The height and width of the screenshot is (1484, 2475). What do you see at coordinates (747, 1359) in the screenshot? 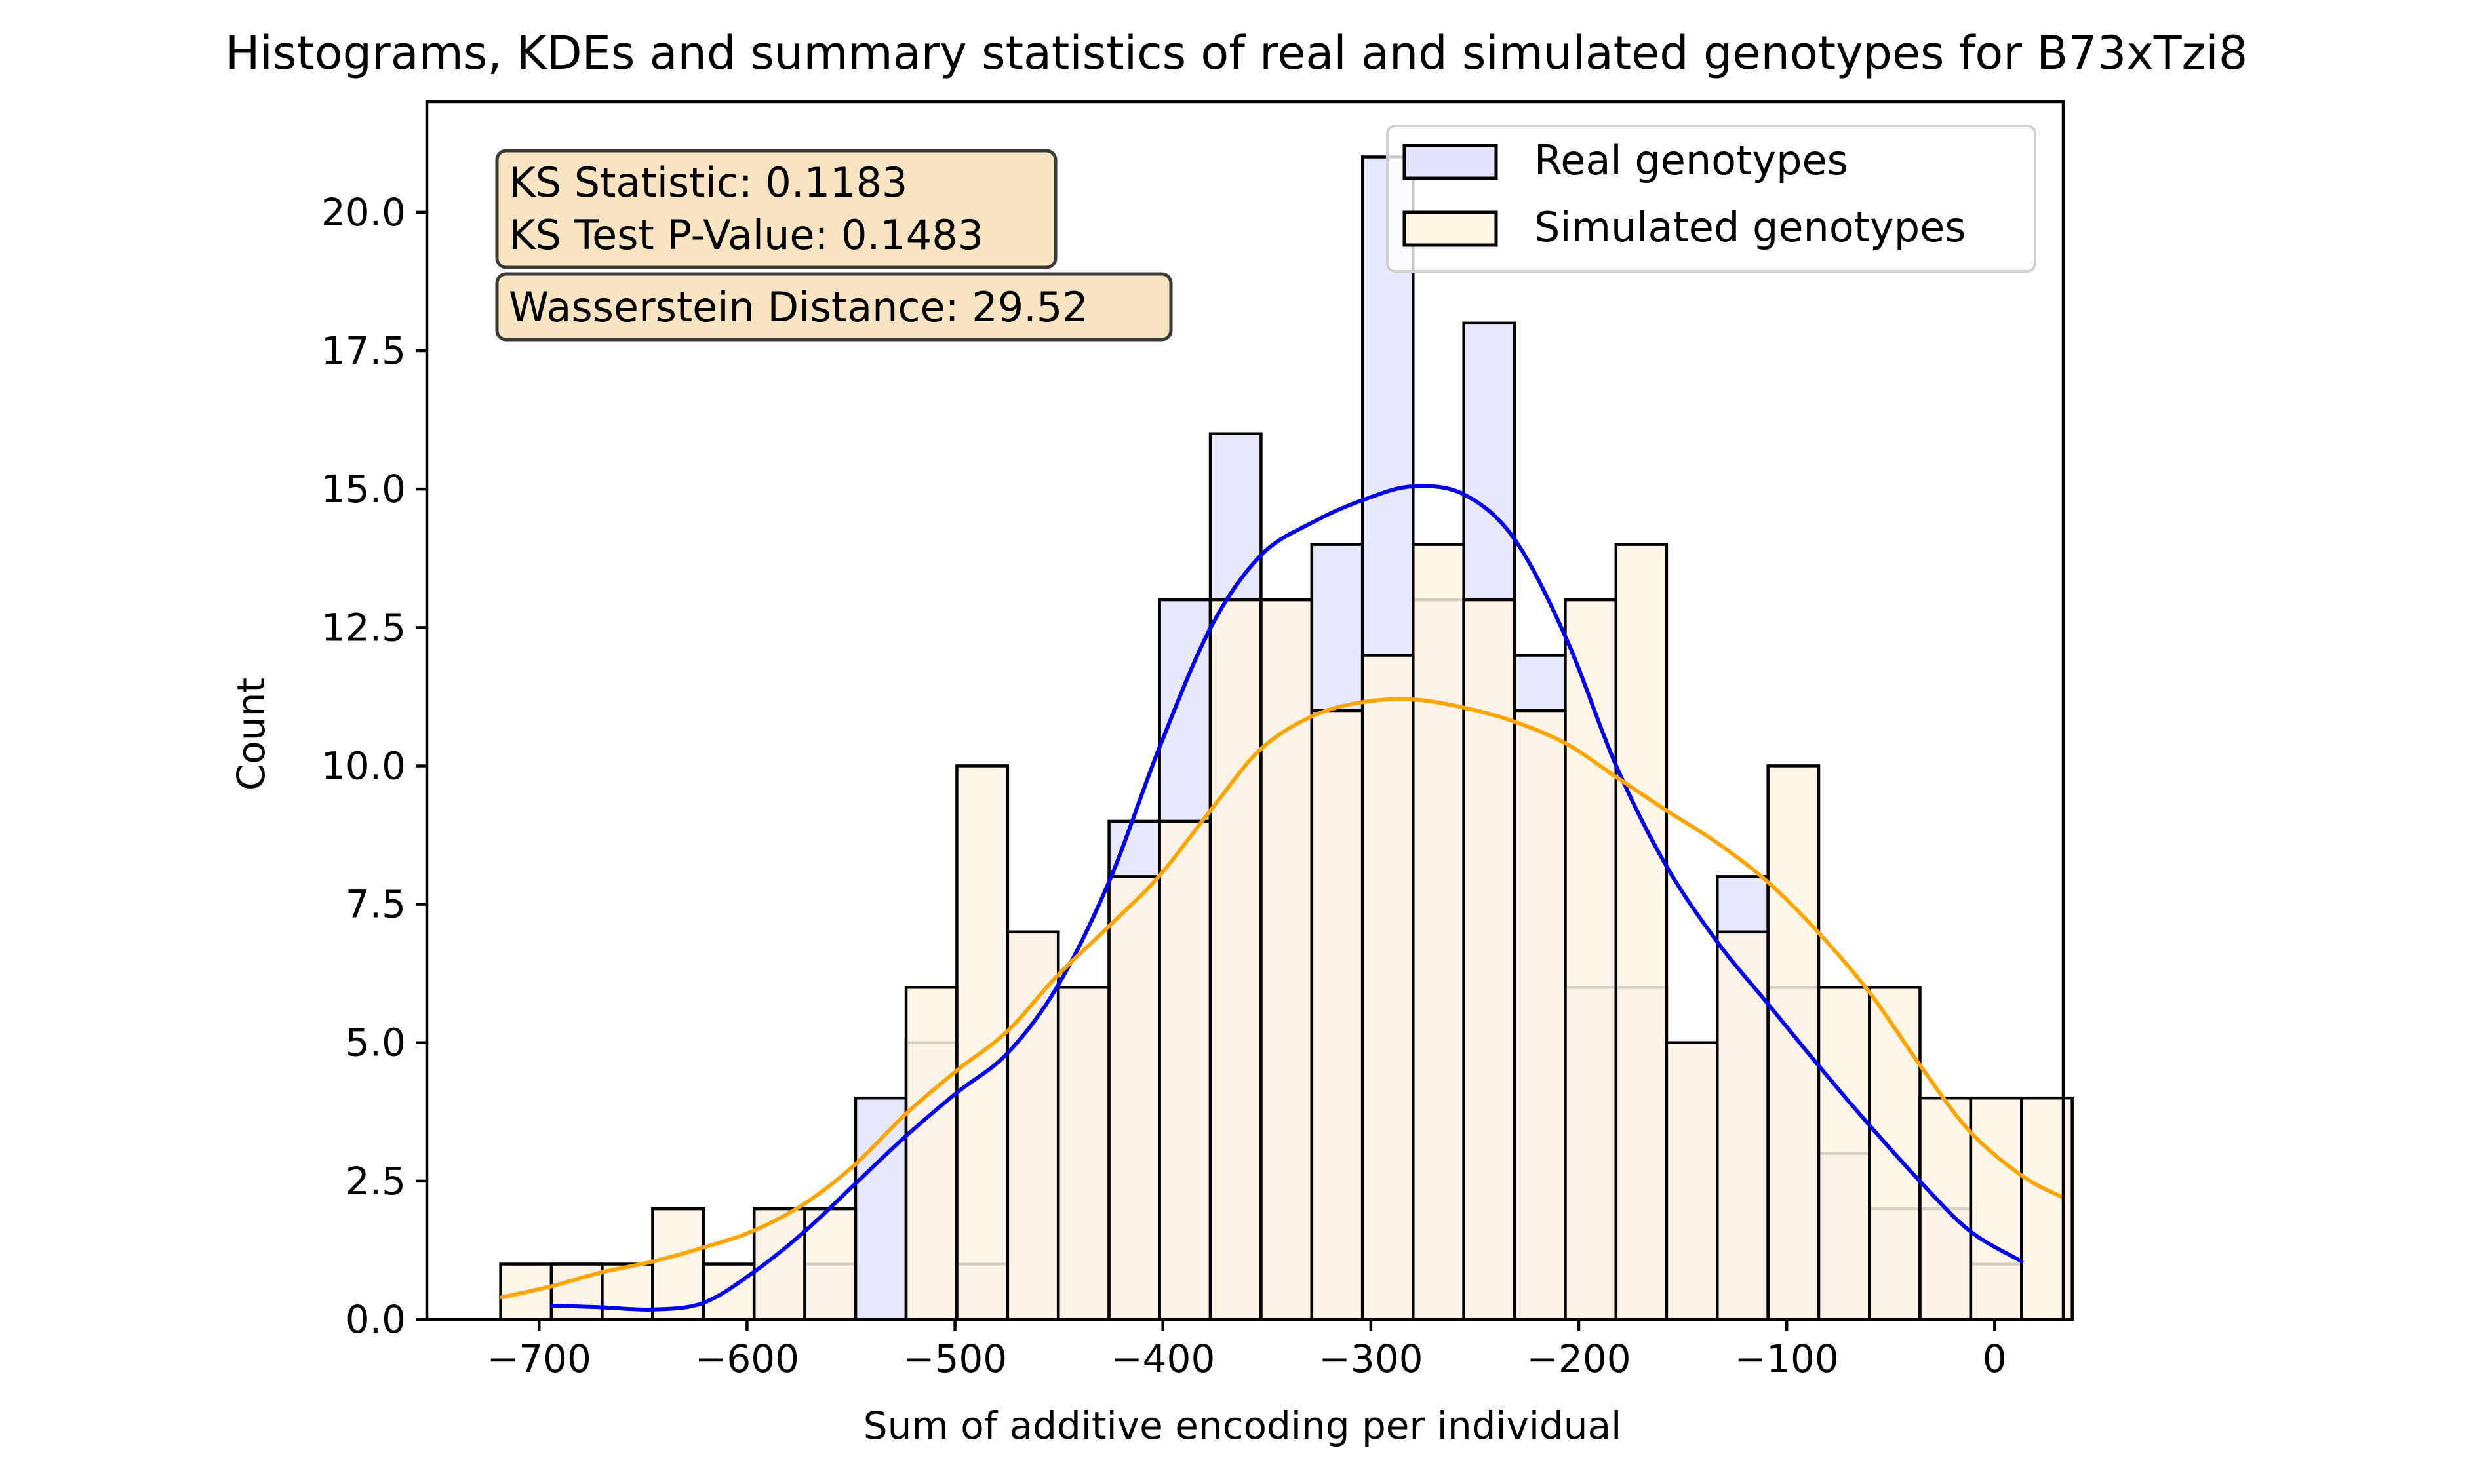
I see `x-tick-label-1: −600` at bounding box center [747, 1359].